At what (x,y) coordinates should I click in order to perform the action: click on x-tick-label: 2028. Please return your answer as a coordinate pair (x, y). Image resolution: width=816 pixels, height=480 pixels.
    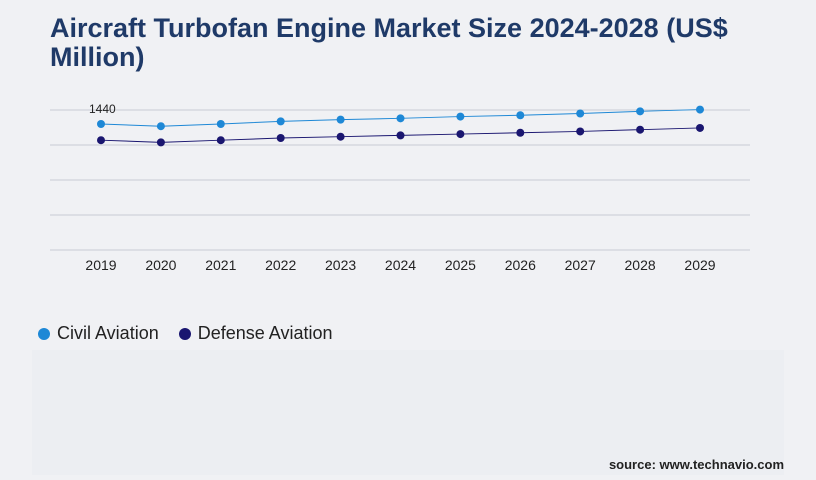
    Looking at the image, I should click on (640, 265).